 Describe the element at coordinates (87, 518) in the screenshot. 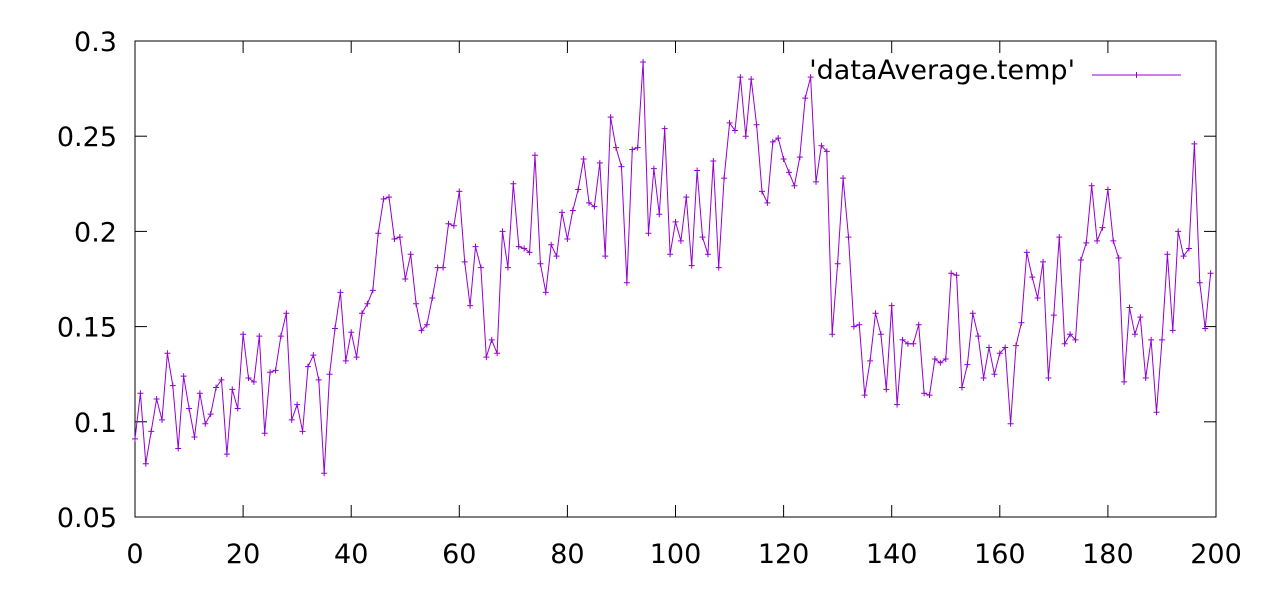

I see `y-tick-label: 0.05` at that location.